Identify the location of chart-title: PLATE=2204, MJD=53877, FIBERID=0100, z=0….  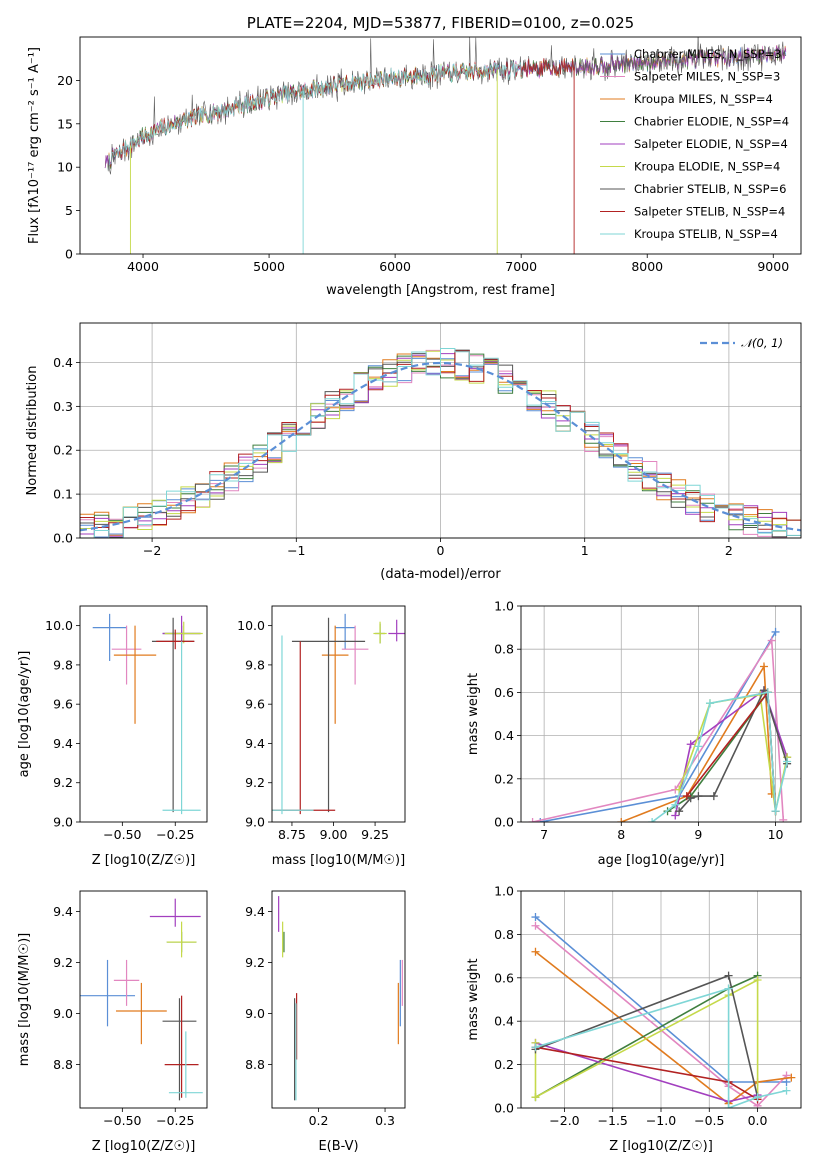
(440, 23).